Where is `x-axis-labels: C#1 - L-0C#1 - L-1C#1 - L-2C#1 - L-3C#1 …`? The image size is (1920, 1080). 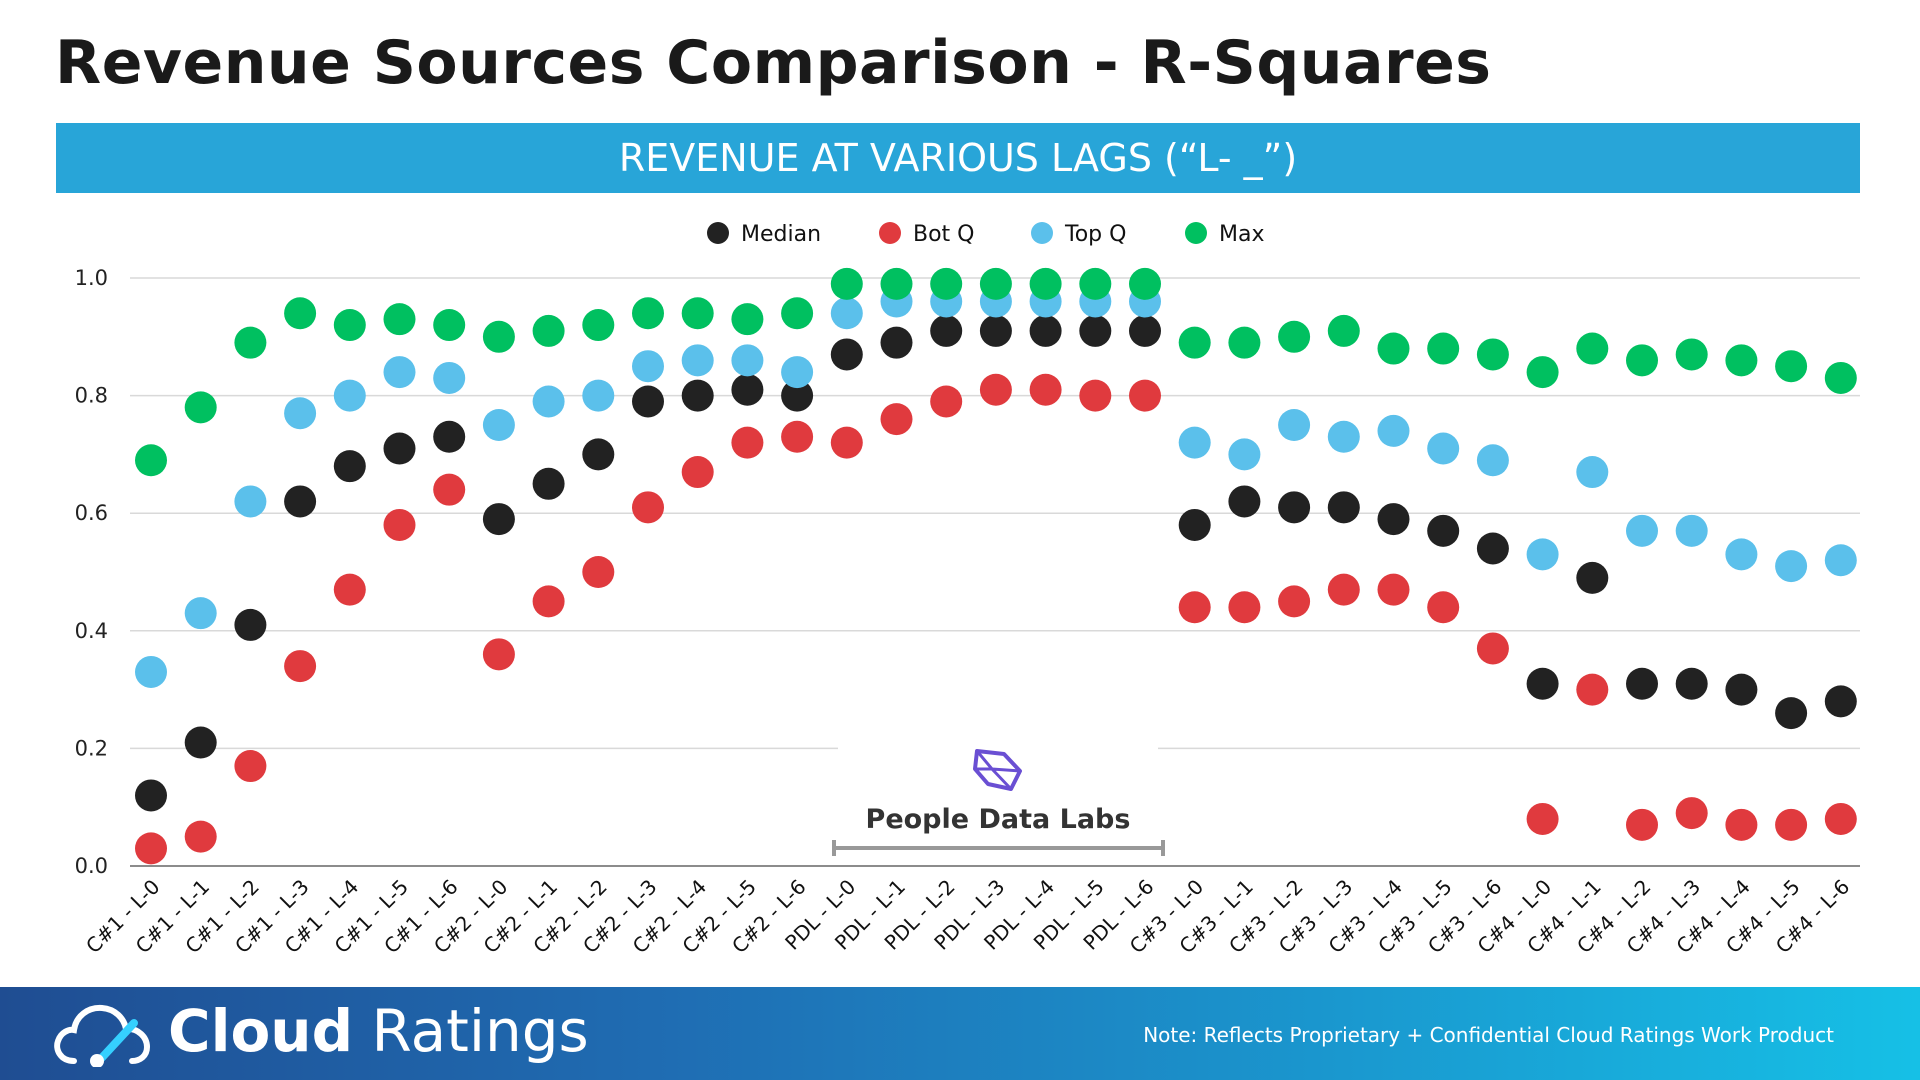
x-axis-labels: C#1 - L-0C#1 - L-1C#1 - L-2C#1 - L-3C#1 … is located at coordinates (967, 917).